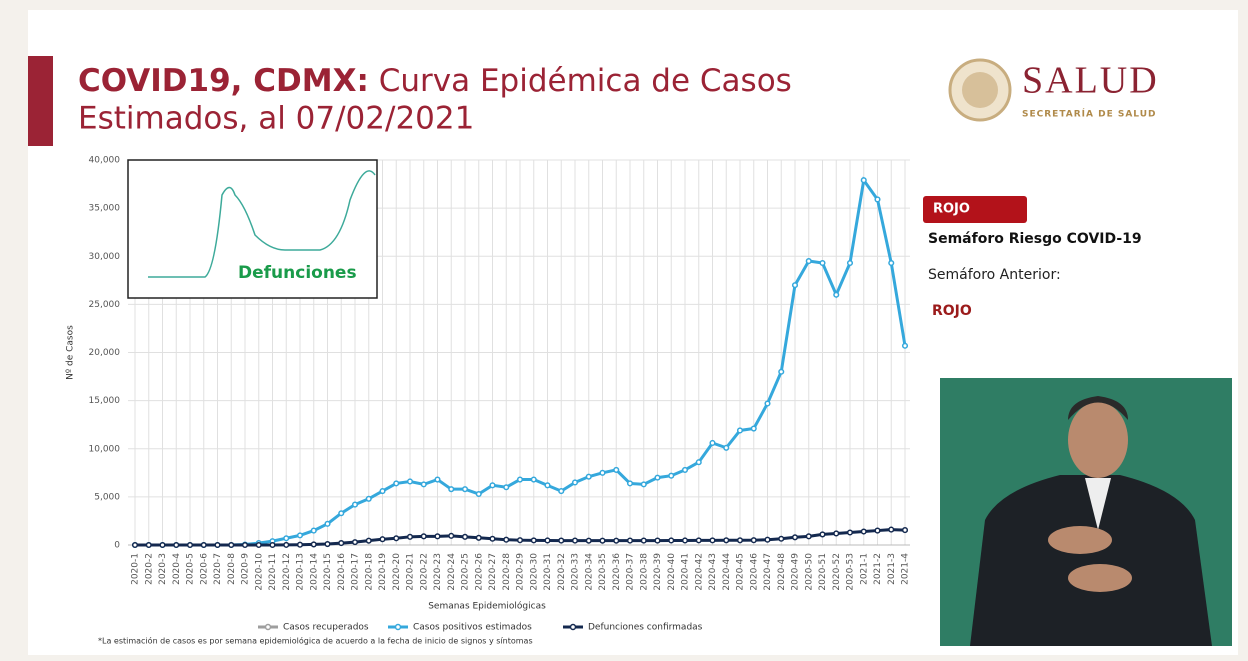  Describe the element at coordinates (218, 569) in the screenshot. I see `x-tick-label: 2020-7` at that location.